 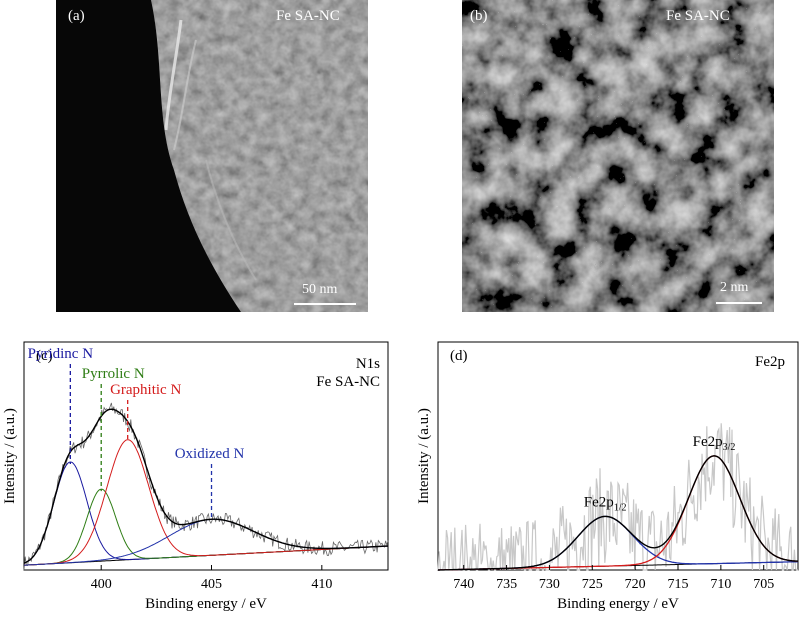 What do you see at coordinates (714, 443) in the screenshot?
I see `peak-label: Fe2p3/2` at bounding box center [714, 443].